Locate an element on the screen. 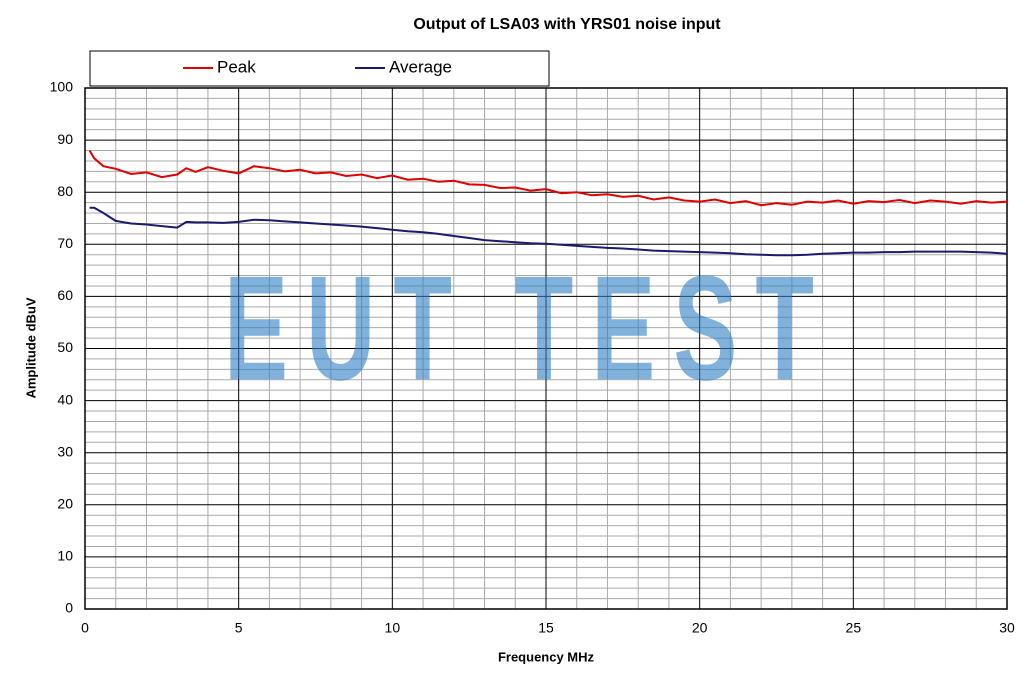  y-tick-label: 100 is located at coordinates (62, 87).